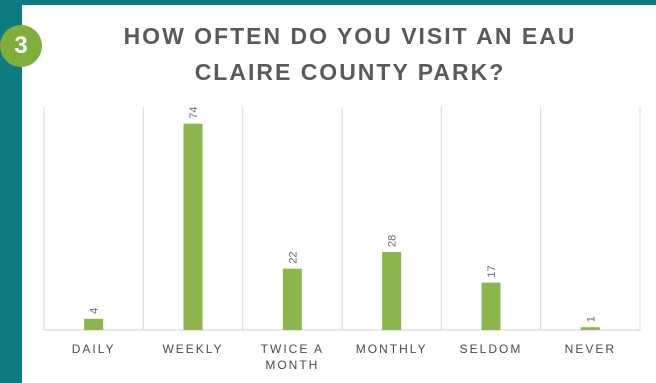 Image resolution: width=656 pixels, height=383 pixels. Describe the element at coordinates (350, 36) in the screenshot. I see `chart-title-line-1: HOW OFTEN DO YOU VISIT AN EAU` at that location.